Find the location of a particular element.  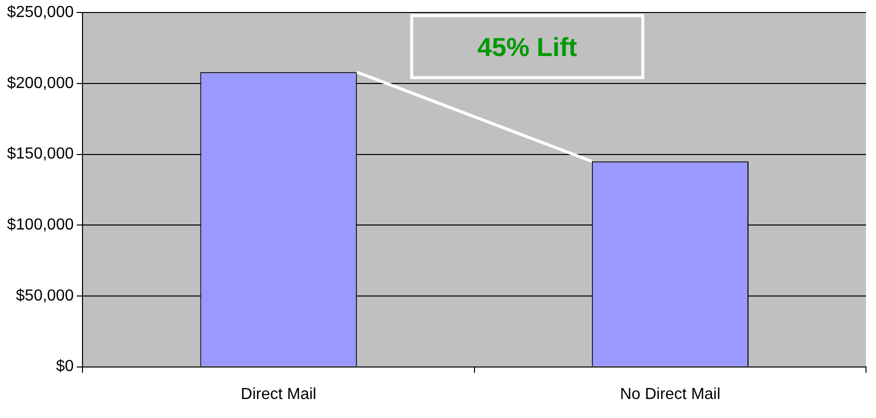

y-tick-label: $150,000 is located at coordinates (40, 154).